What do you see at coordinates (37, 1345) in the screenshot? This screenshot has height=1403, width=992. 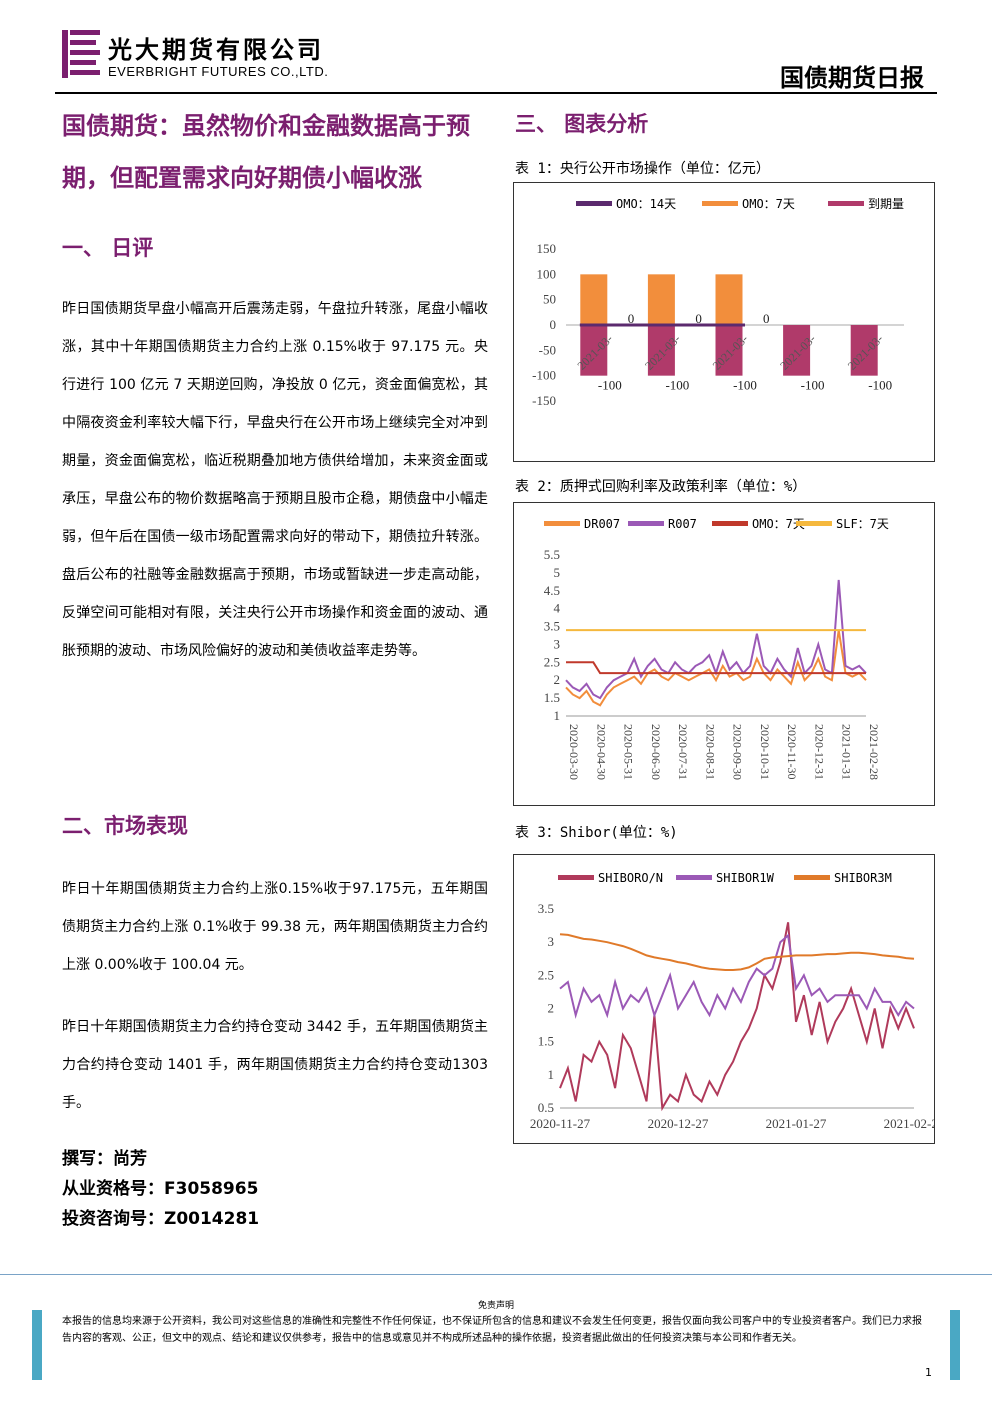 I see `footer-left-accent` at bounding box center [37, 1345].